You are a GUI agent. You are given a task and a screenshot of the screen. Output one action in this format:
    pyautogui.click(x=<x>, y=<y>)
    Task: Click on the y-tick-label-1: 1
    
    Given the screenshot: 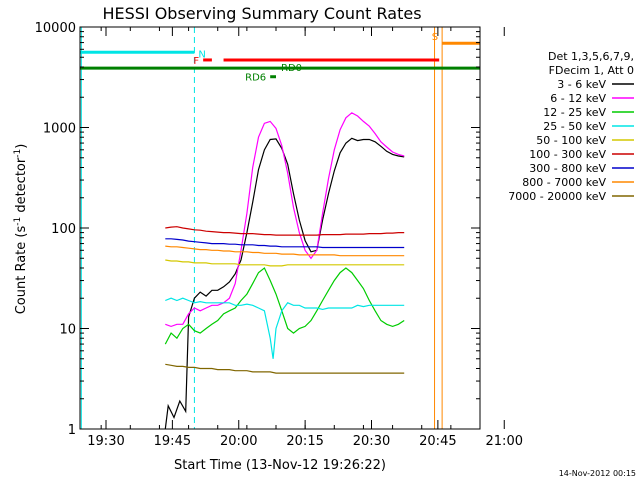 What is the action you would take?
    pyautogui.click(x=72, y=430)
    